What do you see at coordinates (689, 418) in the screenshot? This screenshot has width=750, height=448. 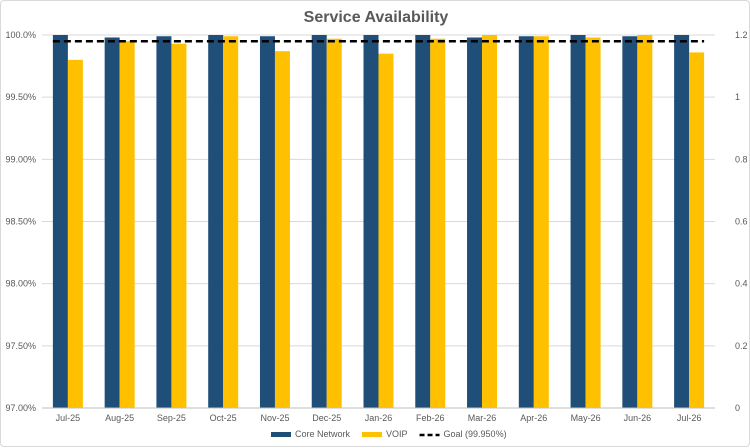 I see `x-tick-label: Jul-26` at bounding box center [689, 418].